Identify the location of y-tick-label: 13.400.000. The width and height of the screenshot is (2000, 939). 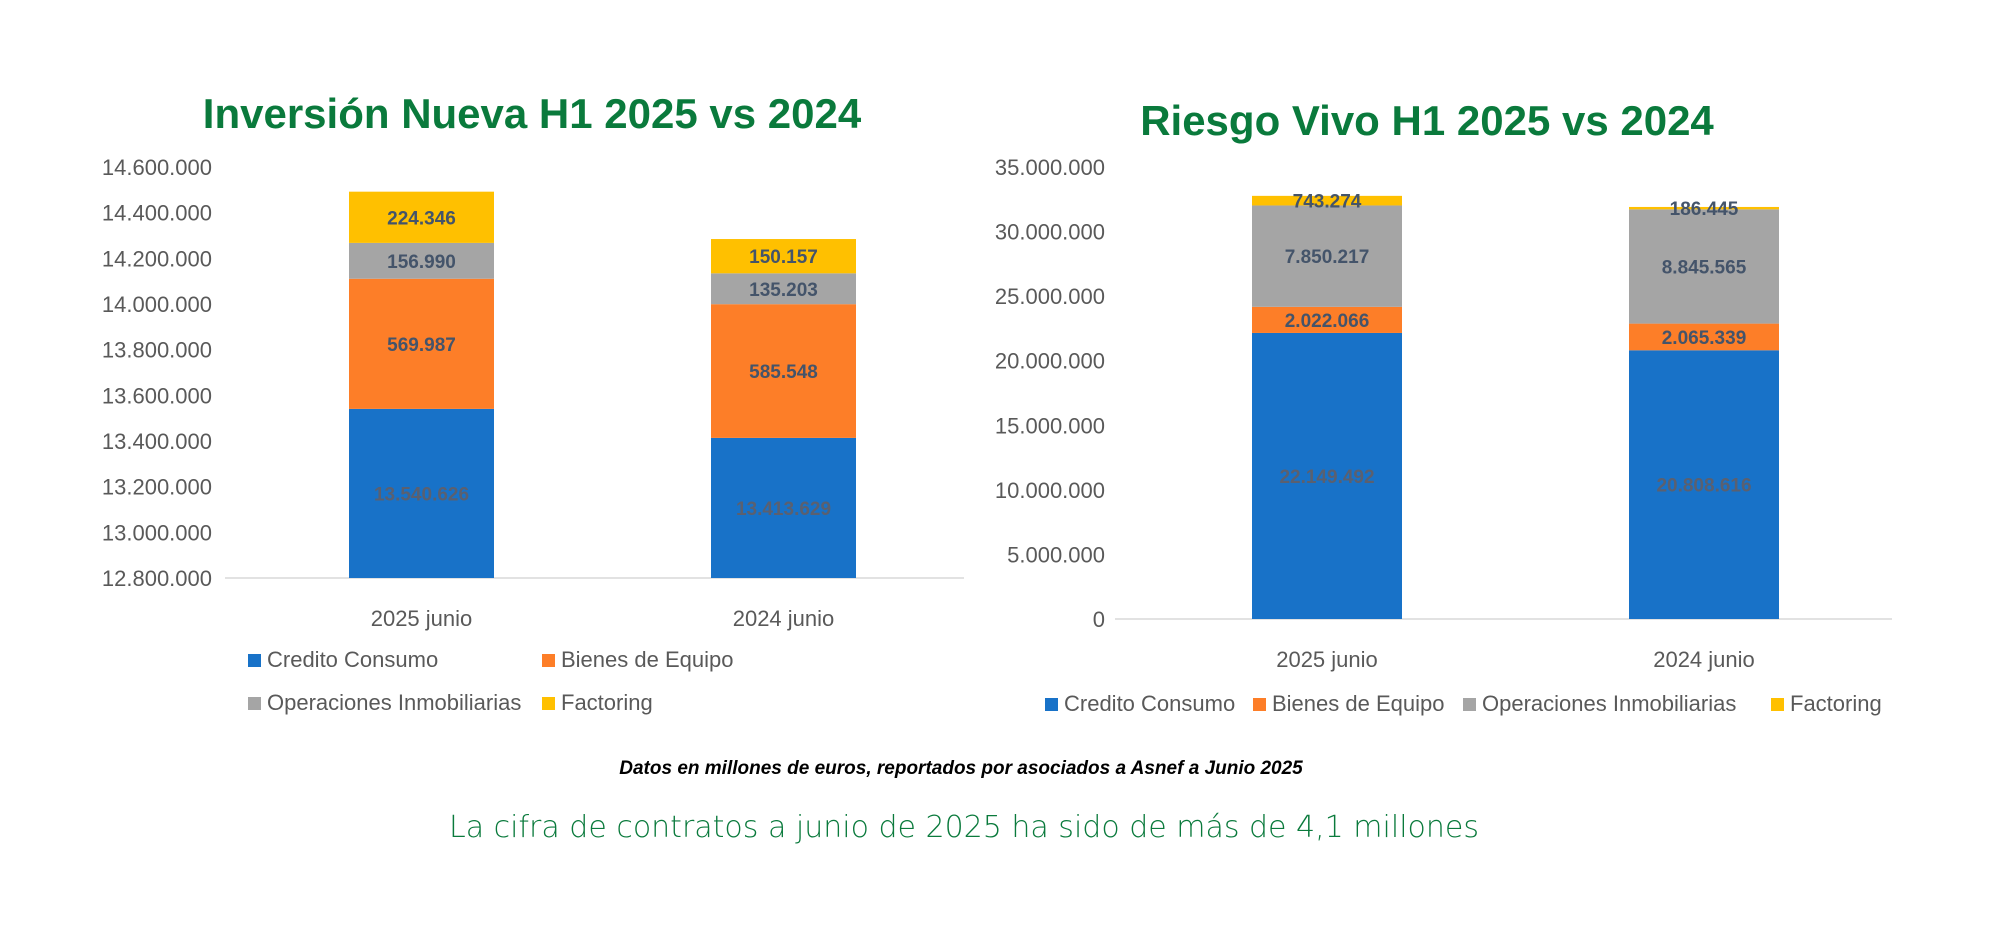
(157, 441).